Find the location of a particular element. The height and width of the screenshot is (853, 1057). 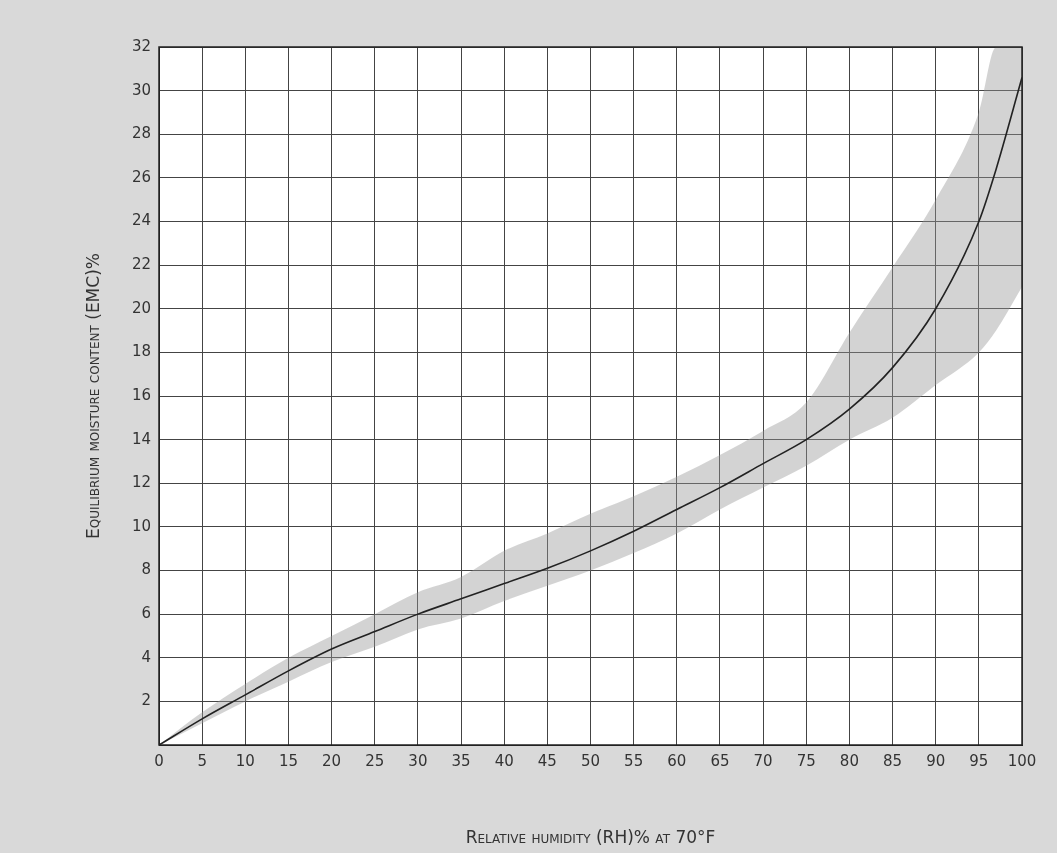

x-tick-label: 15 is located at coordinates (288, 760).